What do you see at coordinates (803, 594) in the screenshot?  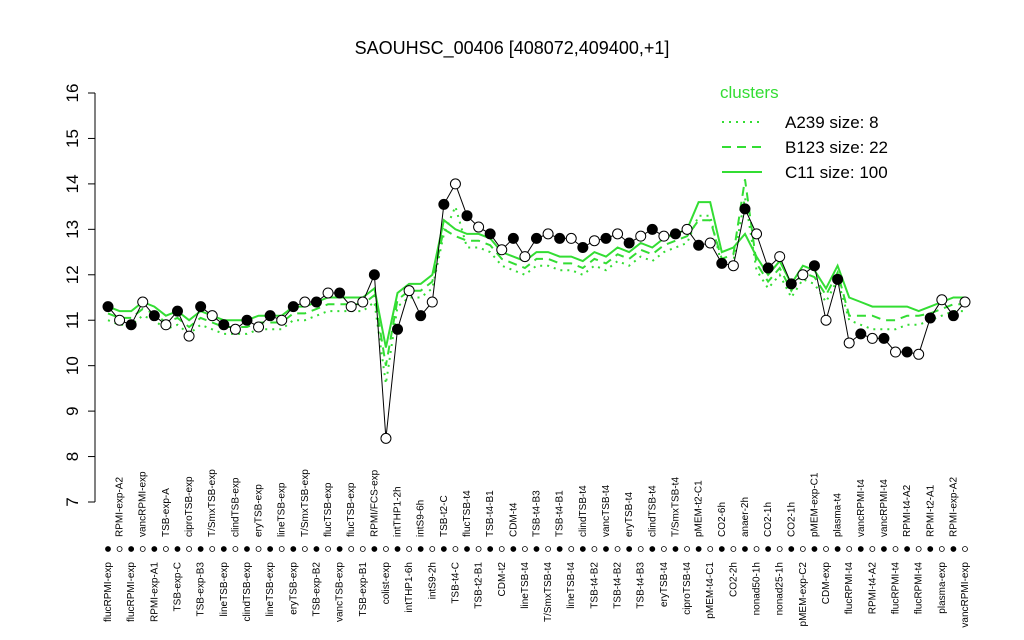 I see `x-tick-label: pMEM-exp-C2` at bounding box center [803, 594].